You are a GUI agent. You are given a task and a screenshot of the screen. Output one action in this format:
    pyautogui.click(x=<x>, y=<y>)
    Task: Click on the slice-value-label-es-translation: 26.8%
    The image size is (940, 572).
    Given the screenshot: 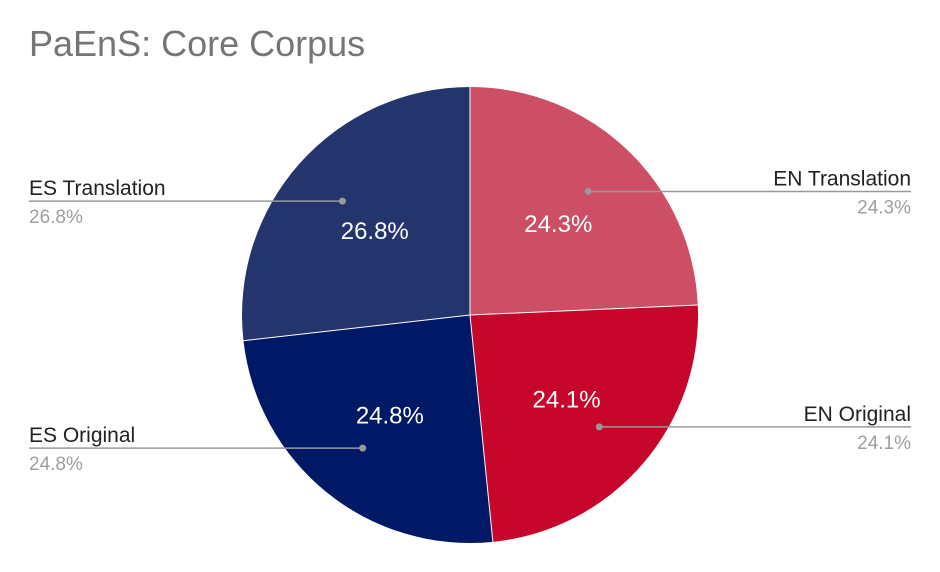 What is the action you would take?
    pyautogui.click(x=375, y=231)
    